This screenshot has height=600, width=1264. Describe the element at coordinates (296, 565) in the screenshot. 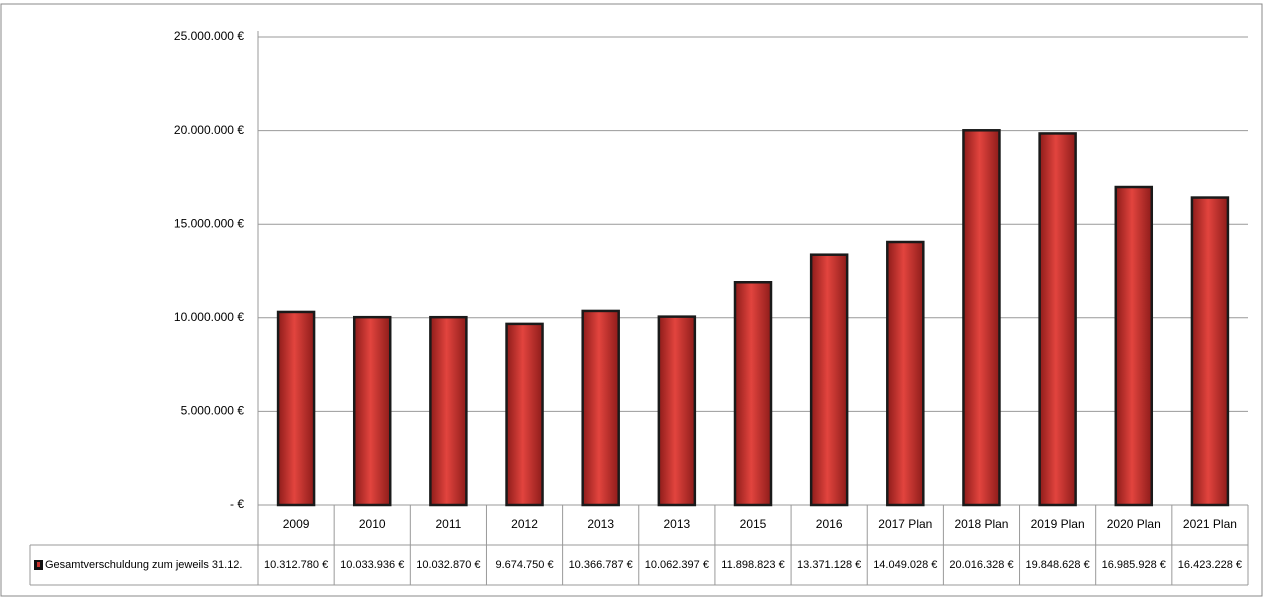

I see `value-label: 10.312.780 €` at that location.